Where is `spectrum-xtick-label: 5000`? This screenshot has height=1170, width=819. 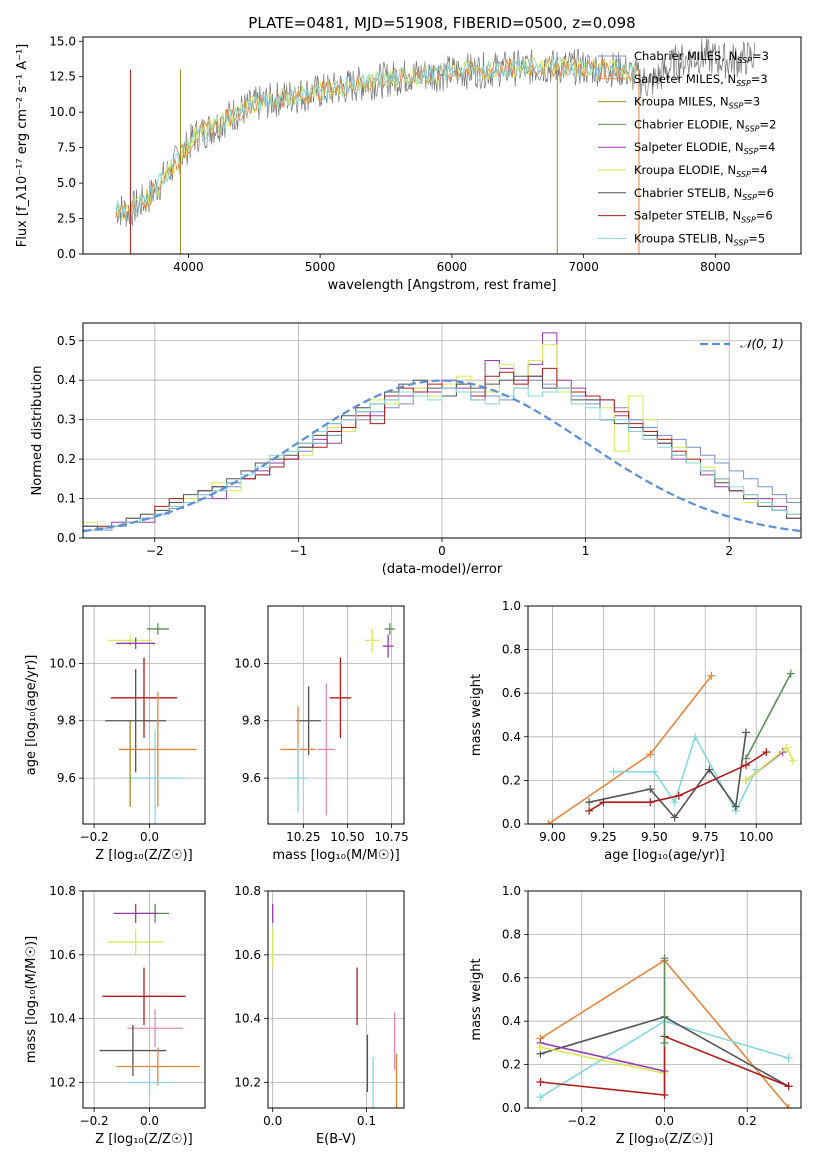 spectrum-xtick-label: 5000 is located at coordinates (320, 267).